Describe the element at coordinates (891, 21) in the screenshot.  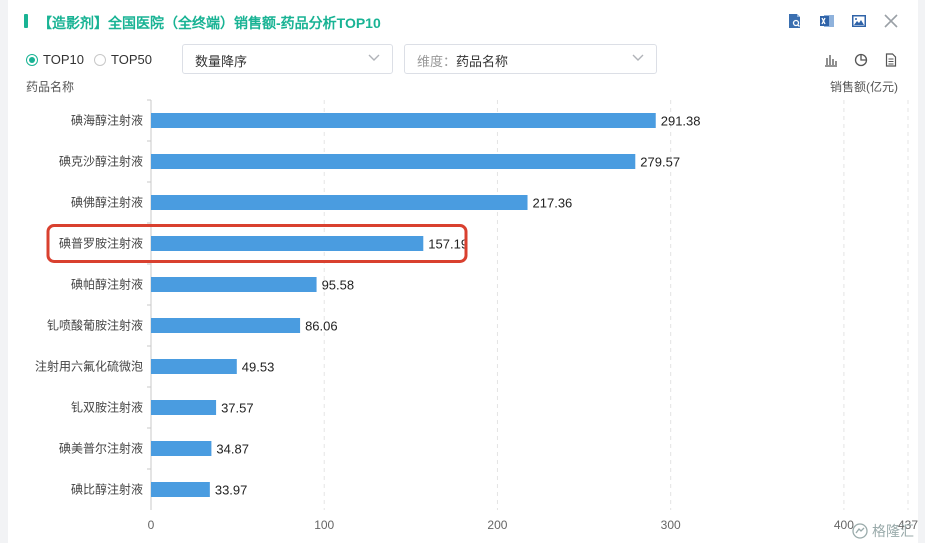
I see `close-icon` at that location.